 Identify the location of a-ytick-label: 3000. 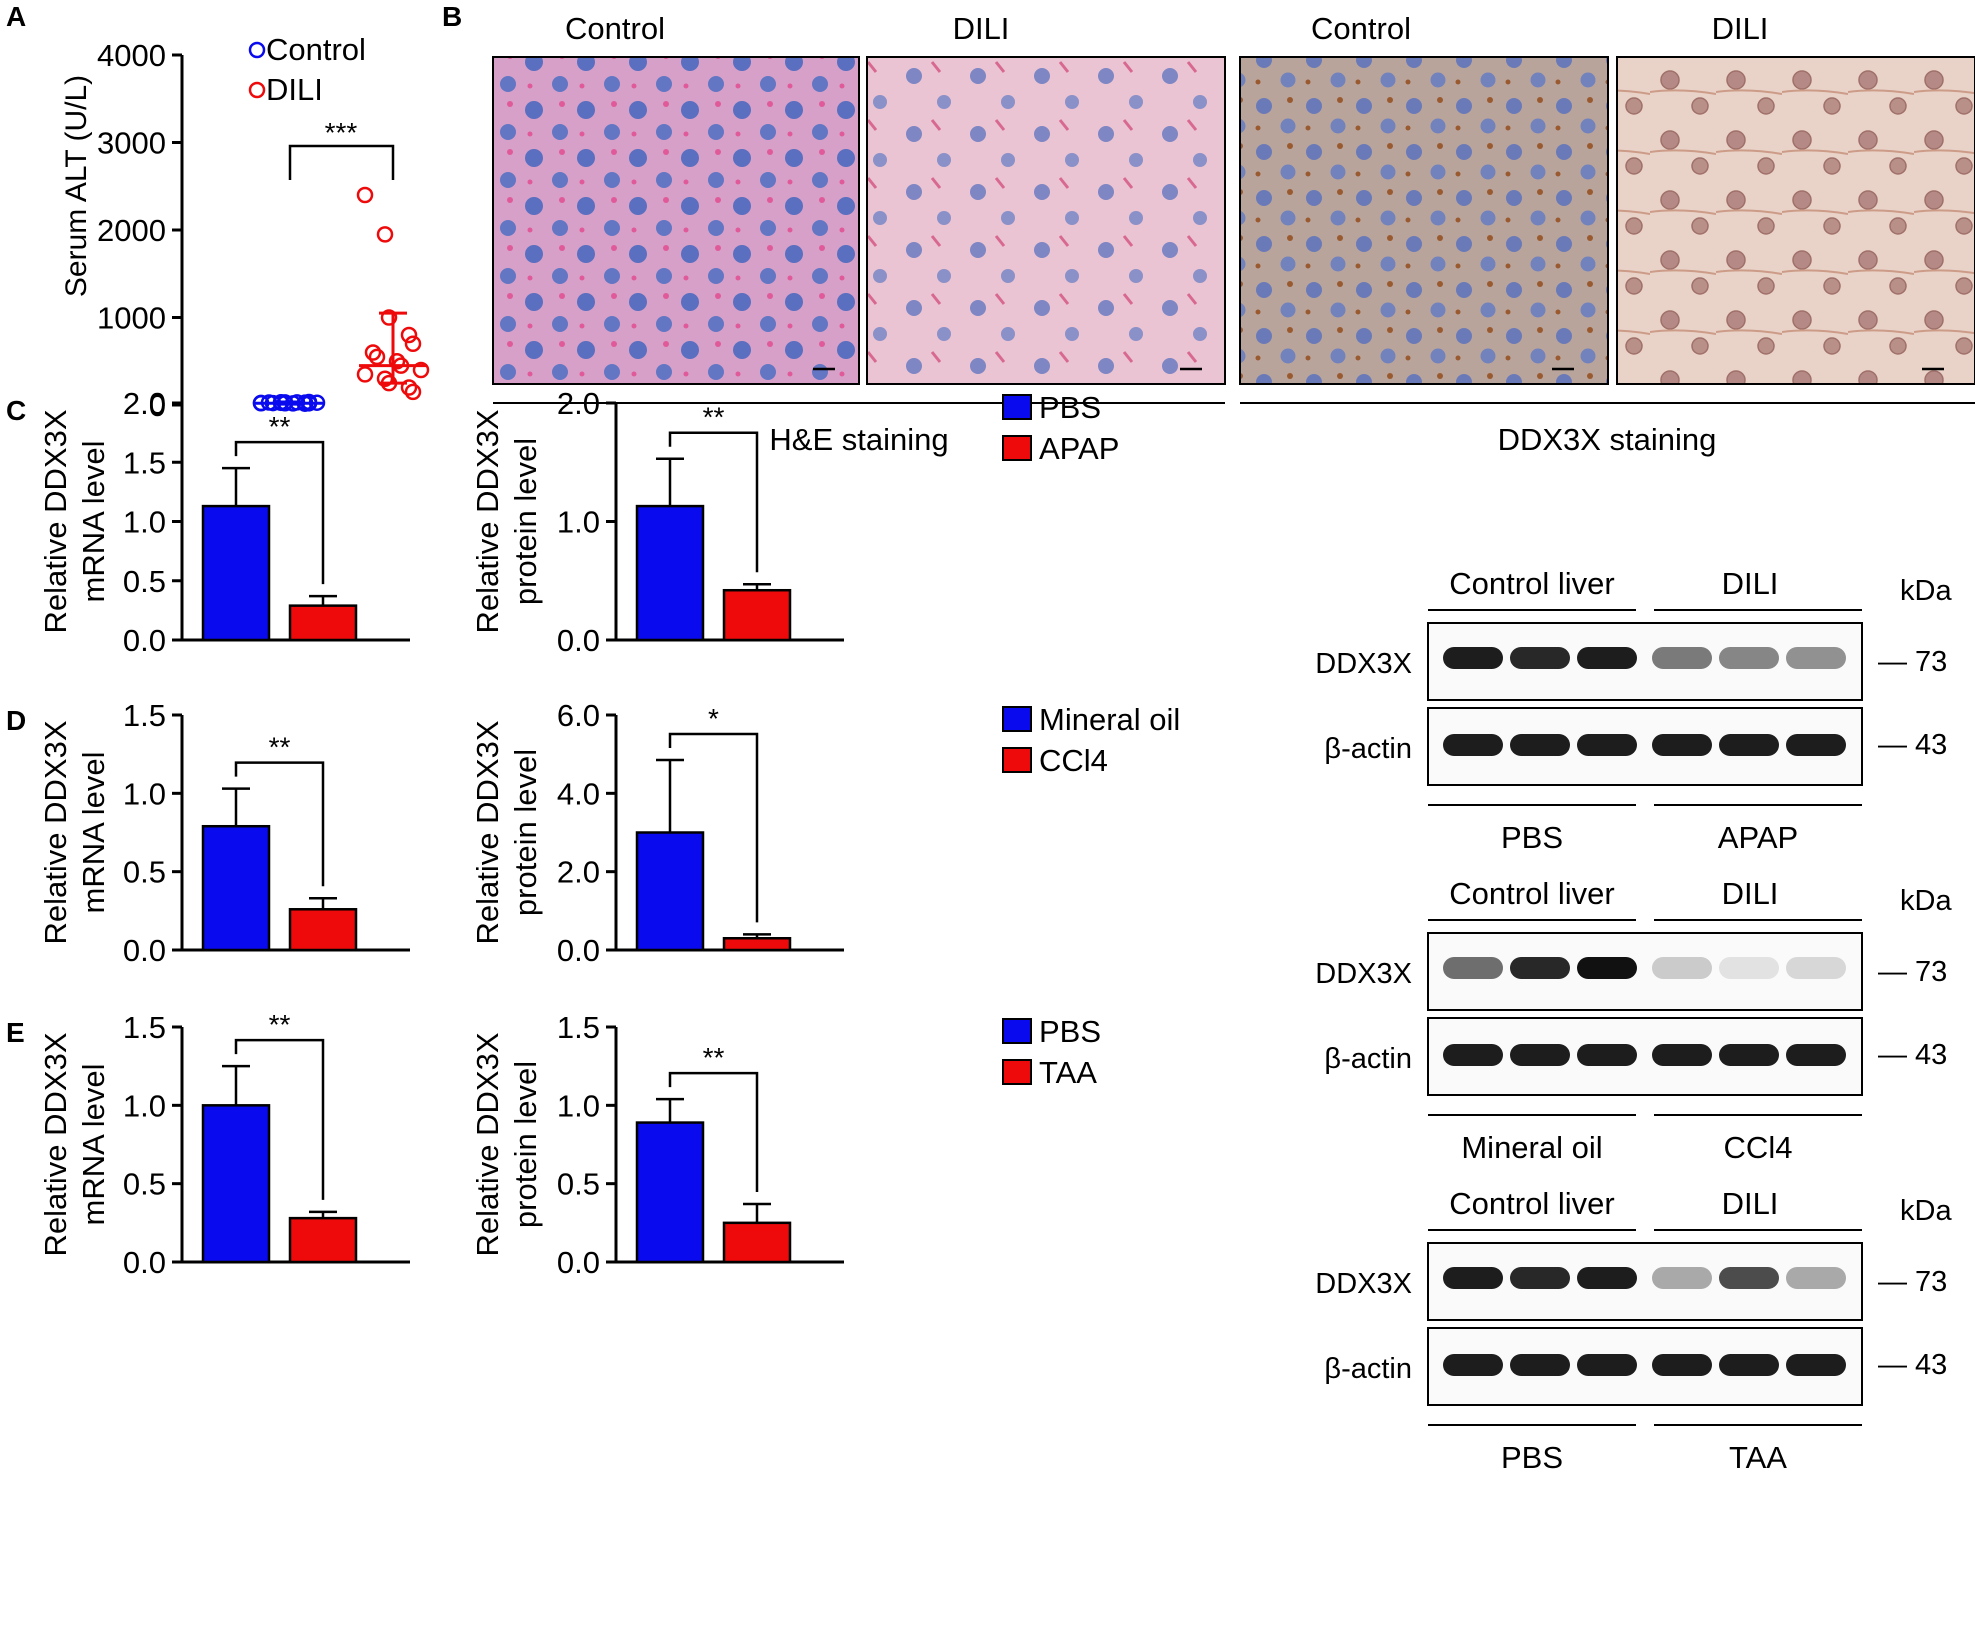
(131, 143).